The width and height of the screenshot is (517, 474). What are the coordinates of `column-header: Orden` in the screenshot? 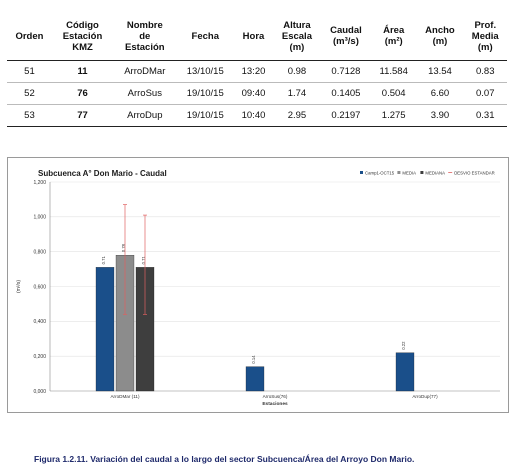 It's located at (29, 36).